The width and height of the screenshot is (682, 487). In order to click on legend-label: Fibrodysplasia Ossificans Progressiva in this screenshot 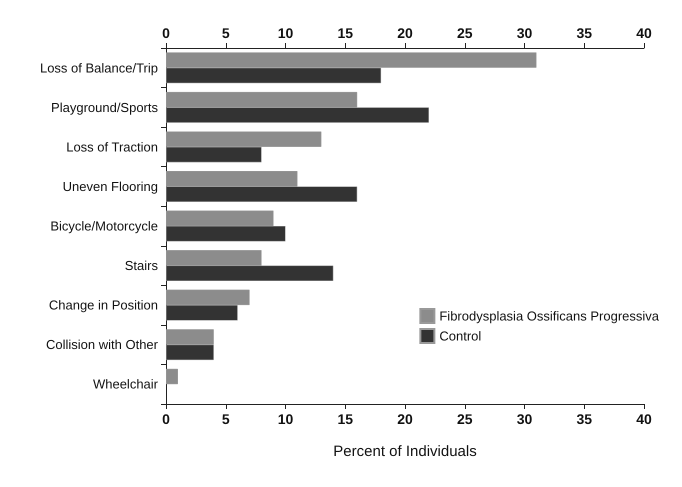, I will do `click(549, 316)`.